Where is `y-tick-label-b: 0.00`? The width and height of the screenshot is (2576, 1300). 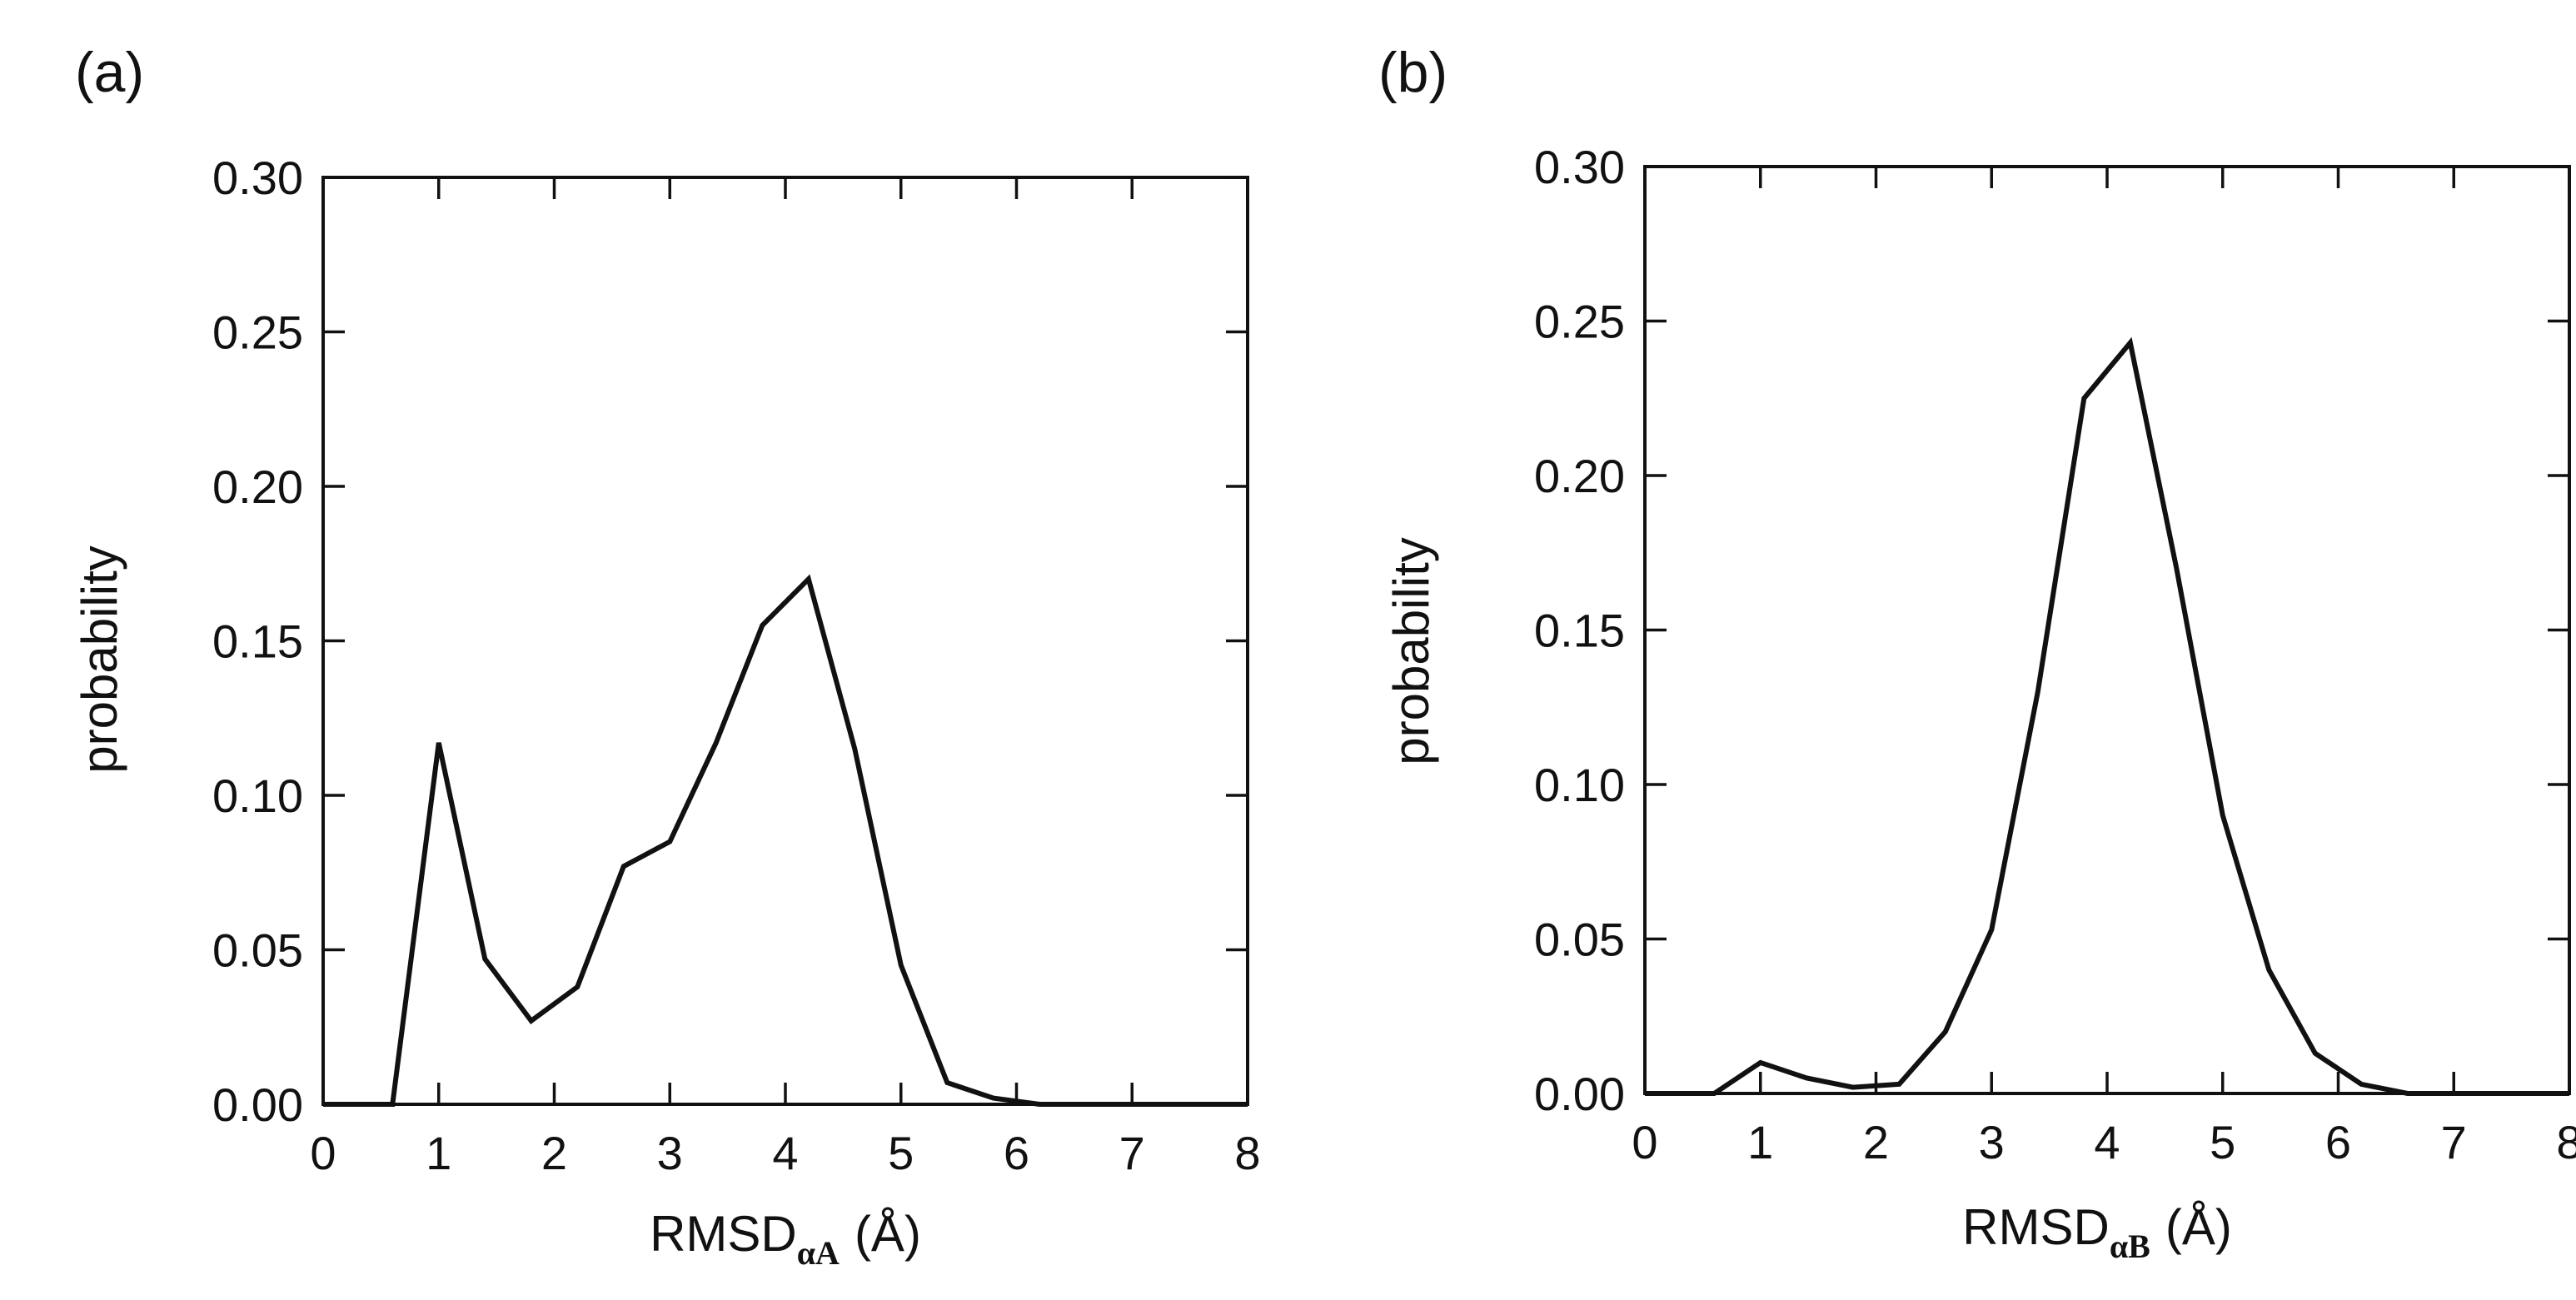 y-tick-label-b: 0.00 is located at coordinates (1579, 1094).